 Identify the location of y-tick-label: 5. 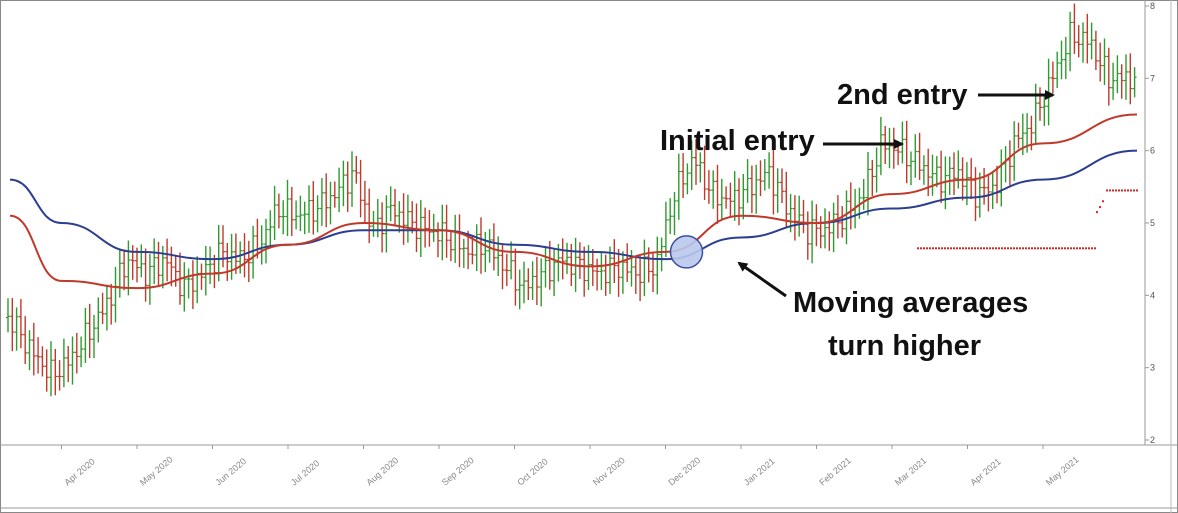
(1152, 223).